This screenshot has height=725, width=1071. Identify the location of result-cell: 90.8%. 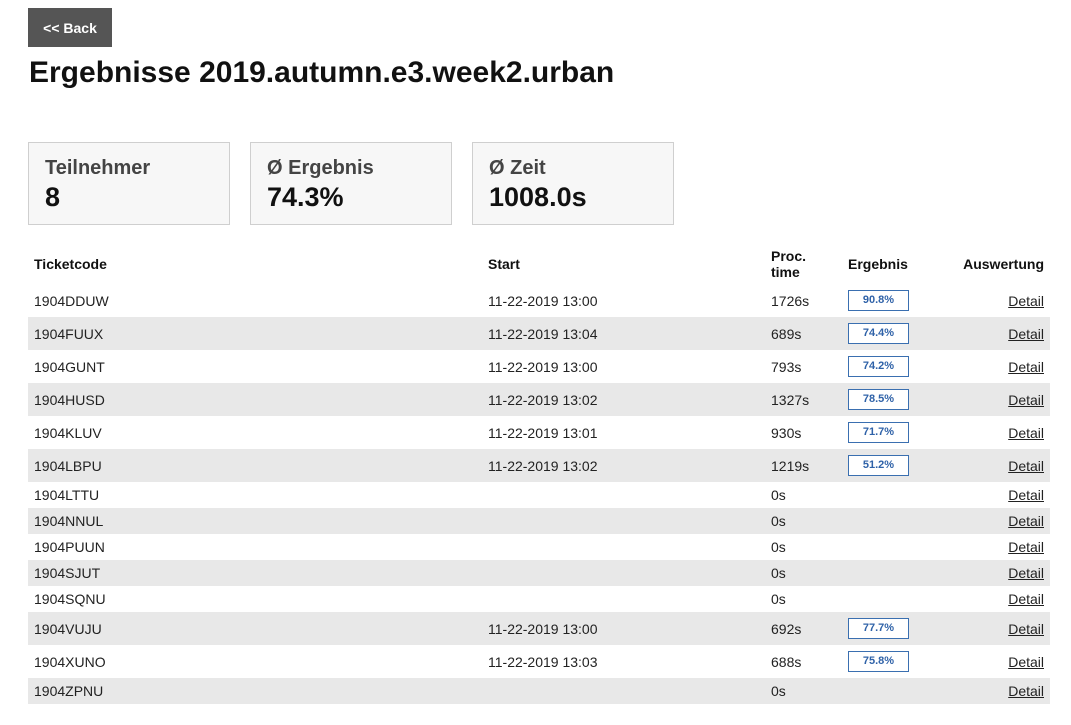
(890, 300).